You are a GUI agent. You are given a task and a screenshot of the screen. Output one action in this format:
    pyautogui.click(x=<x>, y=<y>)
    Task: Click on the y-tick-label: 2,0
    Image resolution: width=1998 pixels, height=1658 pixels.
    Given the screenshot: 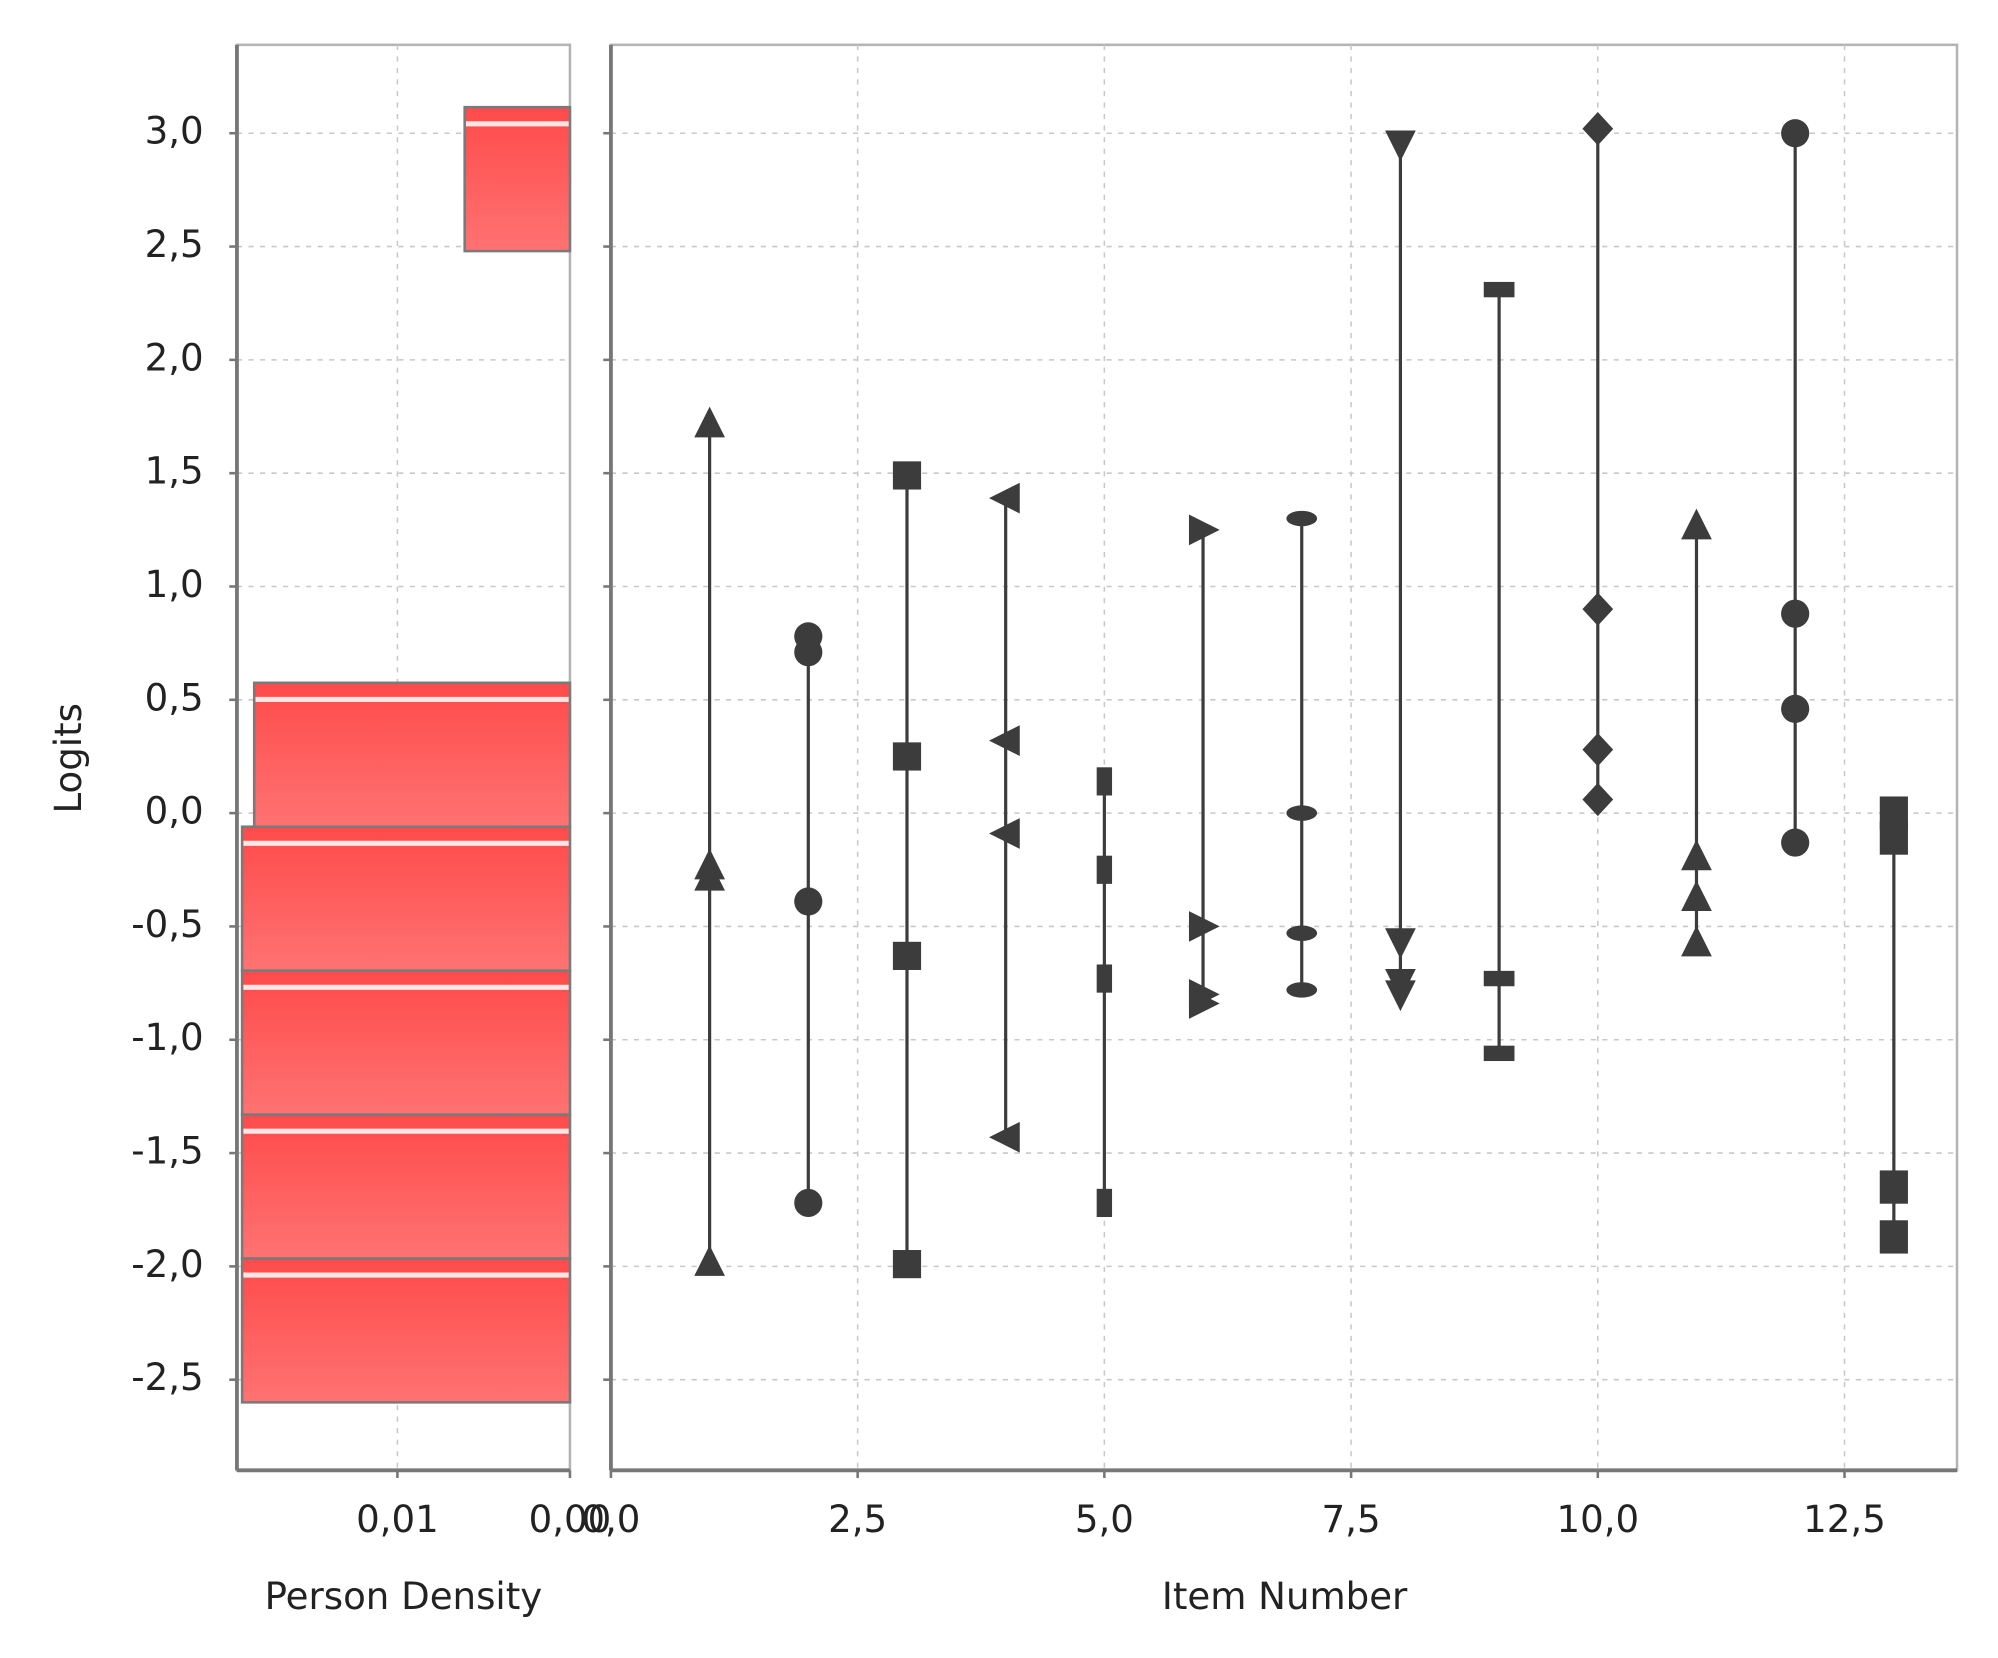 What is the action you would take?
    pyautogui.click(x=174, y=357)
    